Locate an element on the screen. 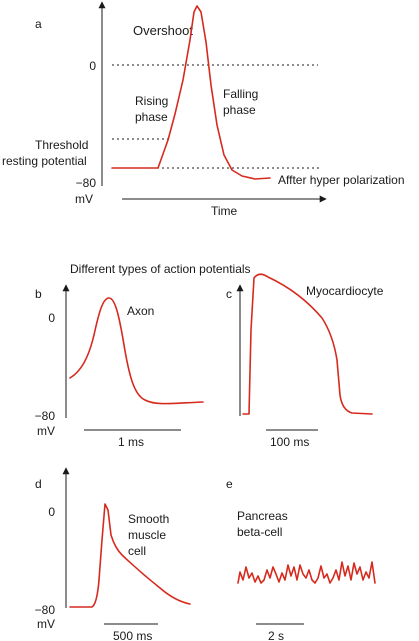 Image resolution: width=419 pixels, height=641 pixels. after-hyperpolarization-label: Affter hyper polarization is located at coordinates (341, 180).